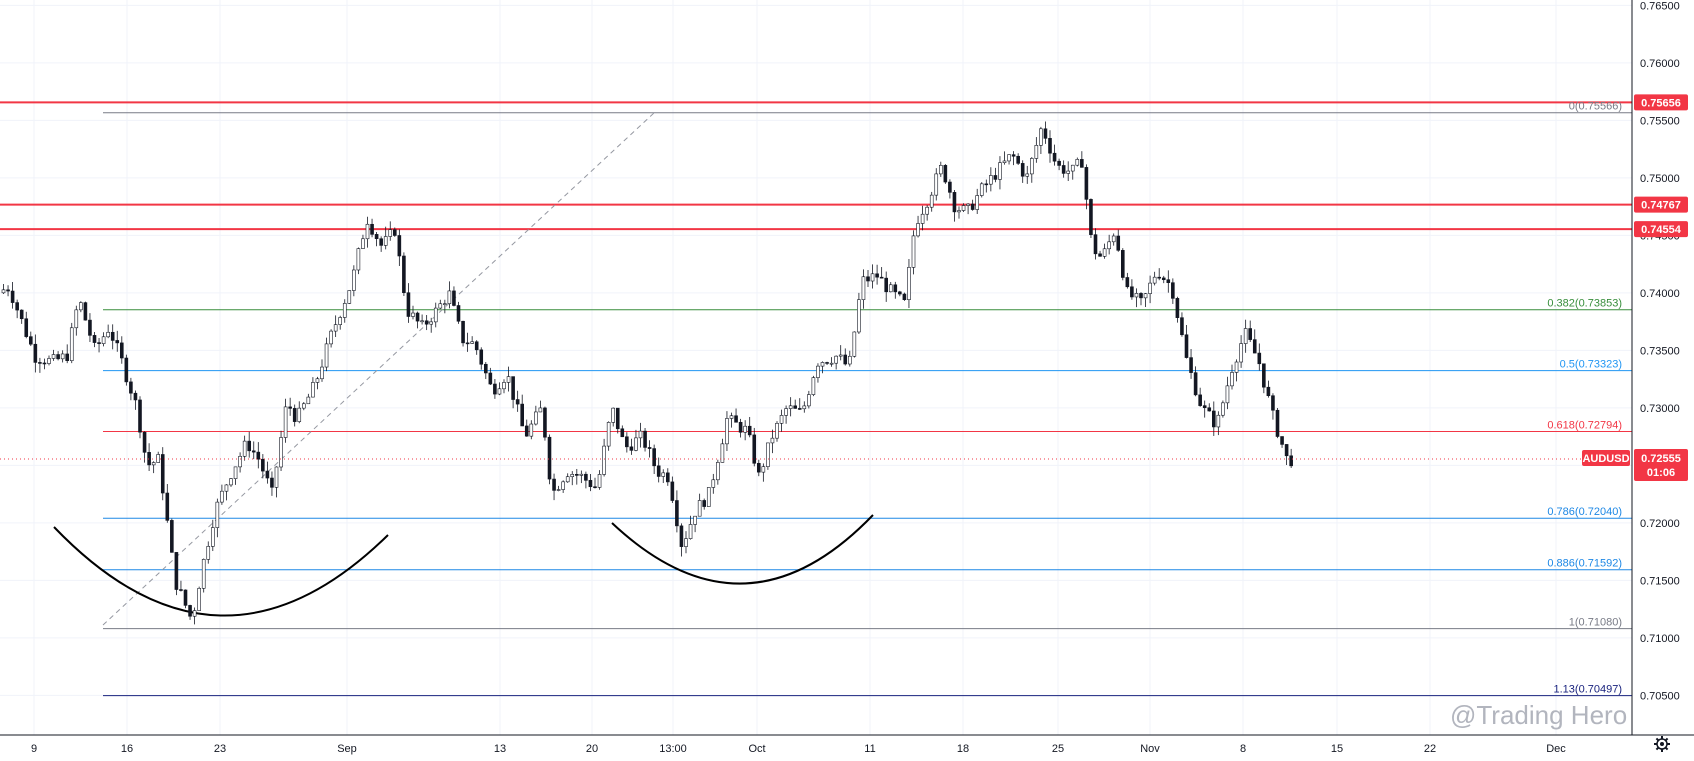 This screenshot has width=1694, height=761. I want to click on symbol-badge, so click(1606, 458).